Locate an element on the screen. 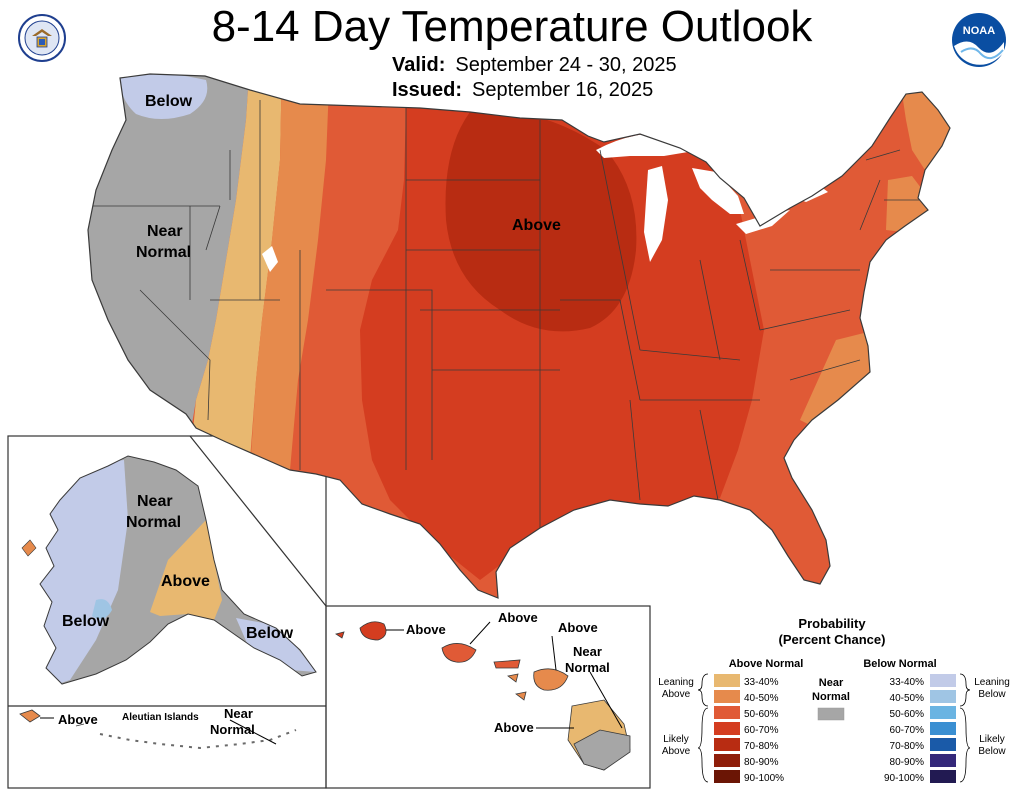 The image size is (1024, 791). above-normal-swatch-label: 50-60% is located at coordinates (761, 714).